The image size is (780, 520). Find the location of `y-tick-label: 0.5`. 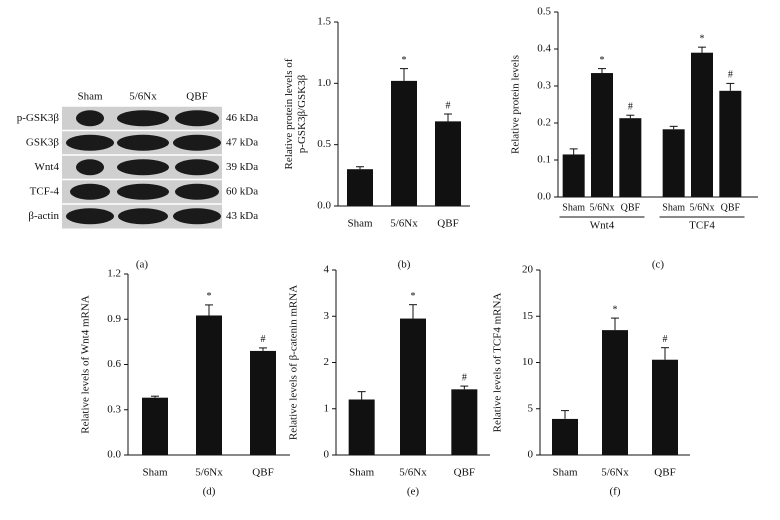

y-tick-label: 0.5 is located at coordinates (324, 144).